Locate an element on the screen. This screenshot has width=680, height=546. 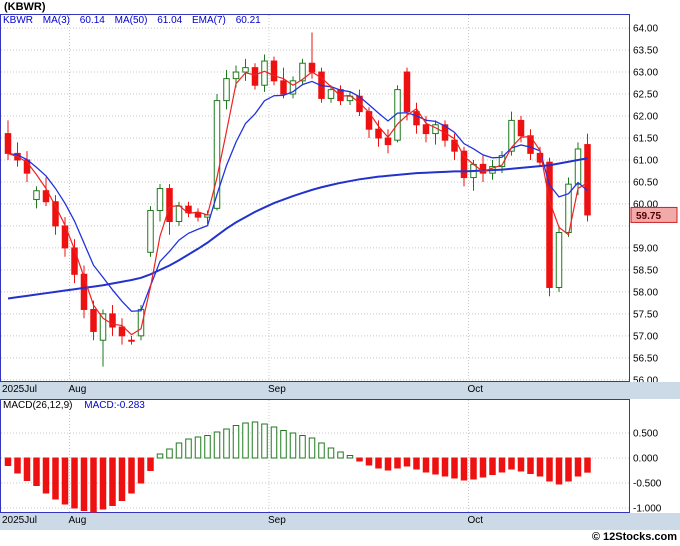
macd-current-value: MACD:-0.283 is located at coordinates (114, 405).